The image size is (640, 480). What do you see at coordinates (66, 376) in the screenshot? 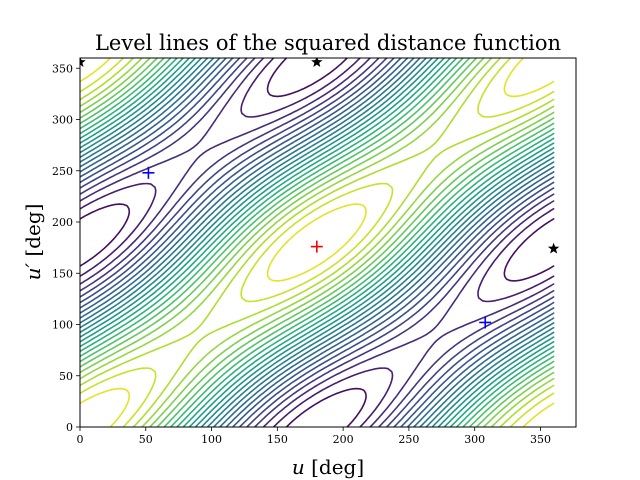
I see `y-tick-label: 50` at bounding box center [66, 376].